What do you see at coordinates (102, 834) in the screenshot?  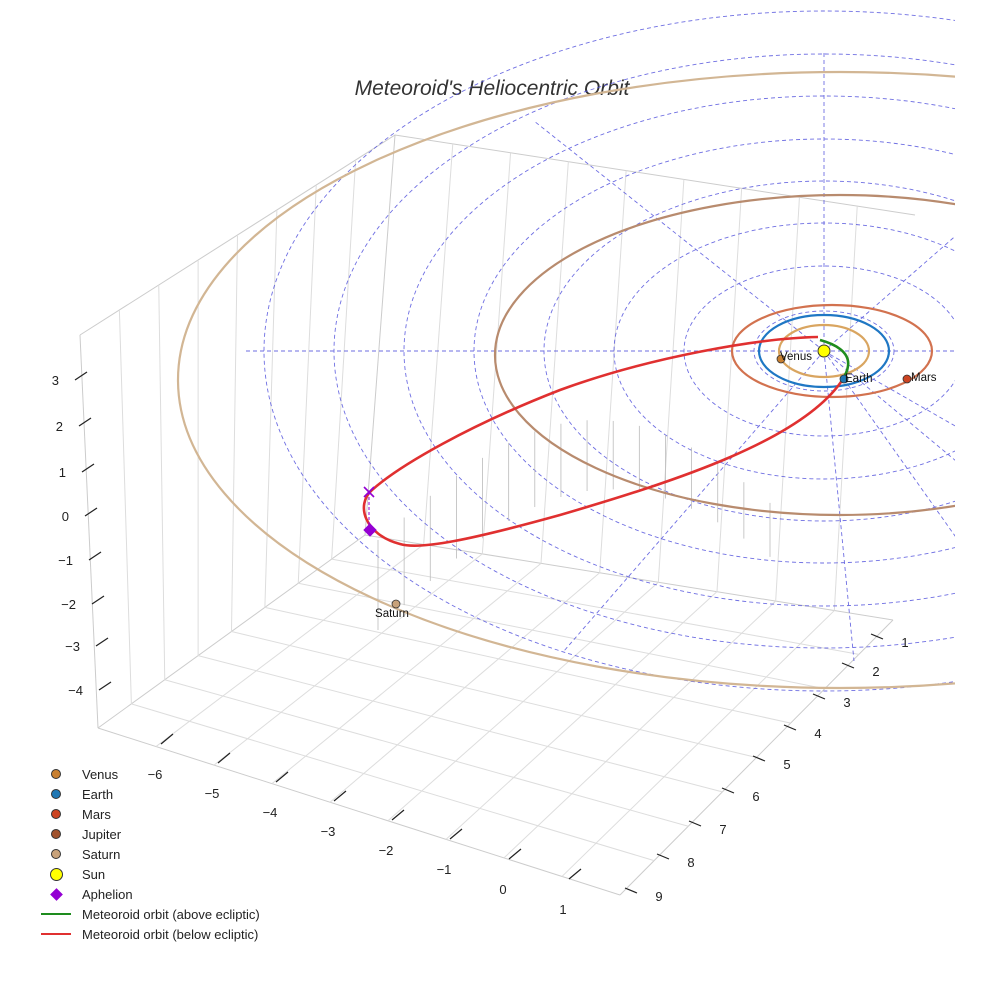 I see `legend-label: Jupiter` at bounding box center [102, 834].